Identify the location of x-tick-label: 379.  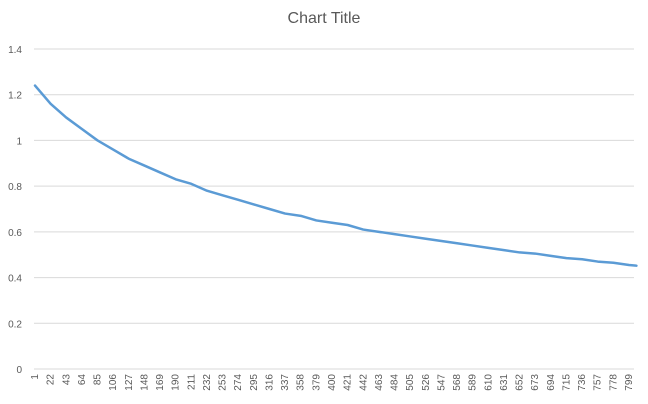
(316, 382).